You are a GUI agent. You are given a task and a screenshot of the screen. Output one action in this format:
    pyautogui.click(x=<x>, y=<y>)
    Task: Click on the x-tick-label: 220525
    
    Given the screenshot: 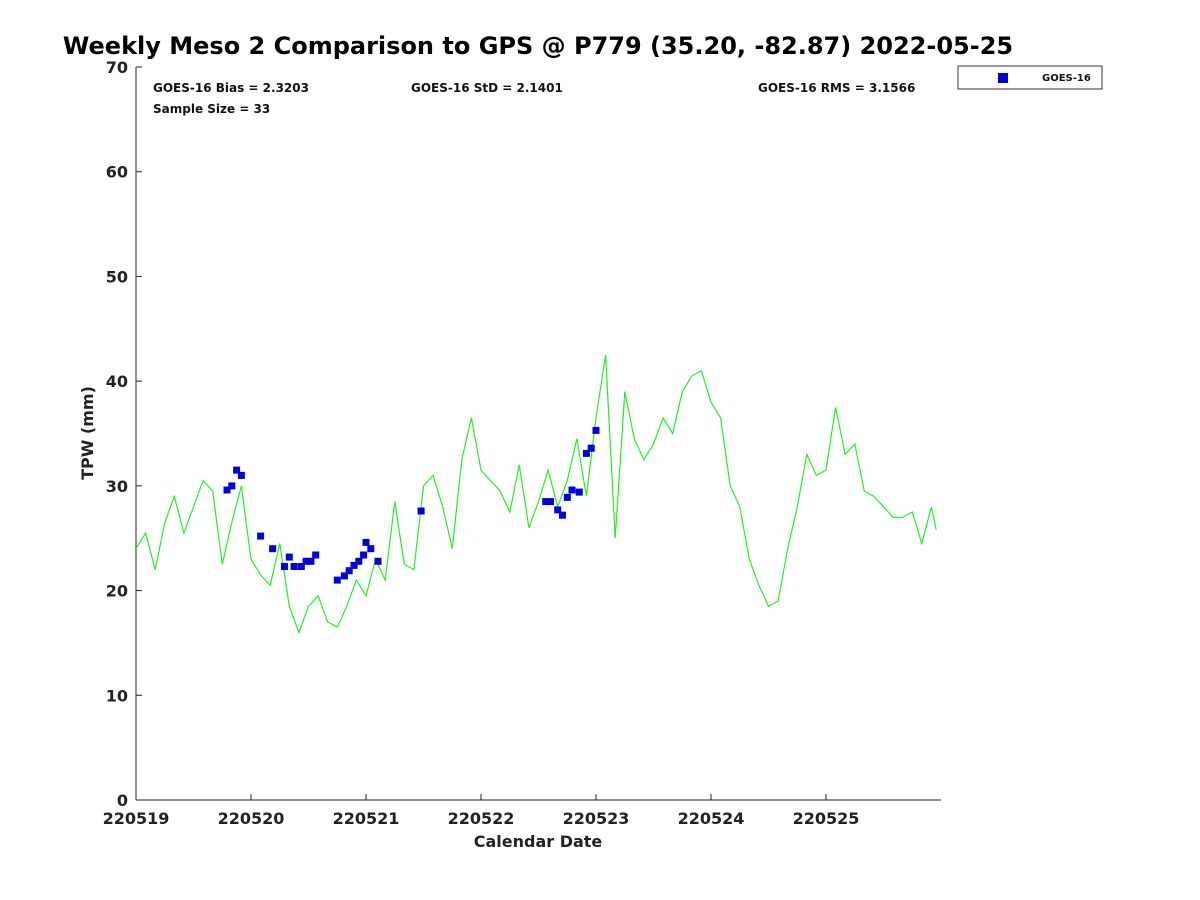 What is the action you would take?
    pyautogui.click(x=826, y=818)
    